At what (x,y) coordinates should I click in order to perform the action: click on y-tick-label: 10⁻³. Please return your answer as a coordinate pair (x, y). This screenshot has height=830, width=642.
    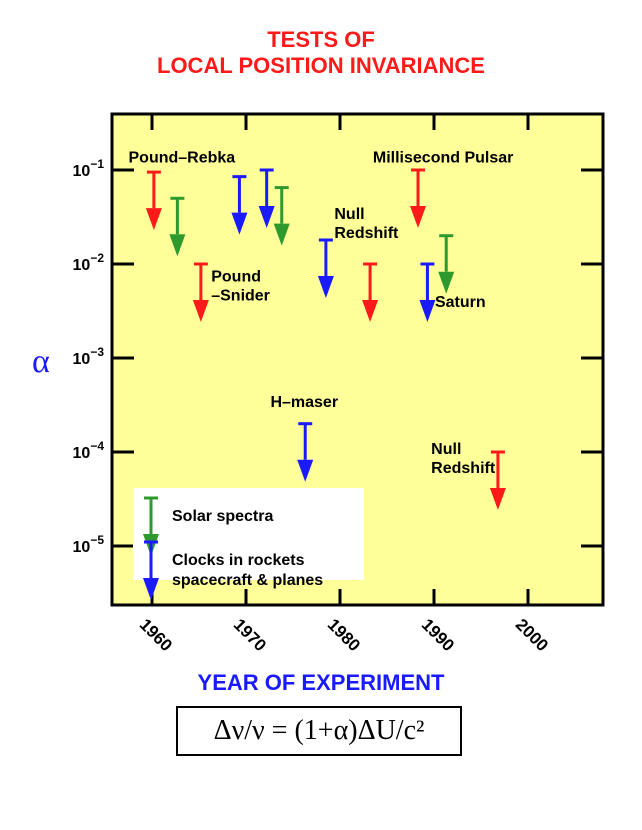
    Looking at the image, I should click on (89, 356).